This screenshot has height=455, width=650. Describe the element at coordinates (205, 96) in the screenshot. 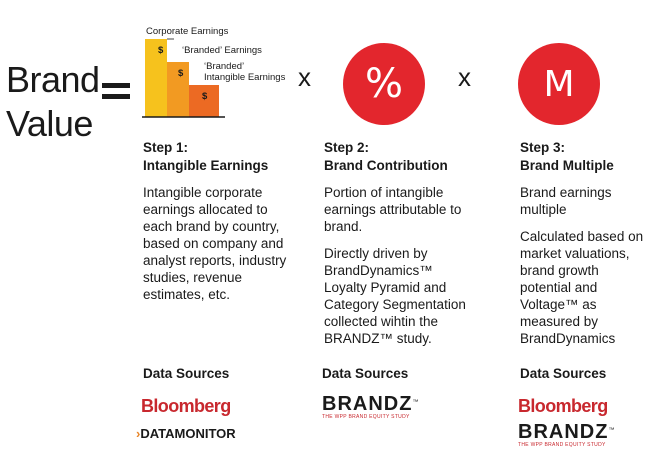

I see `dollar-icon-intangible: $` at that location.